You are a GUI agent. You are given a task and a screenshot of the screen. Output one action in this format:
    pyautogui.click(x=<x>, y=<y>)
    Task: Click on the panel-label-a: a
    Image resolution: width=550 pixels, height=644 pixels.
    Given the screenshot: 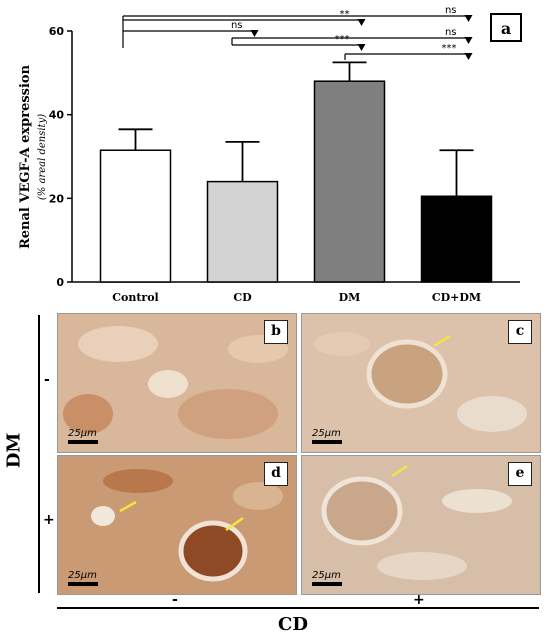 What is the action you would take?
    pyautogui.click(x=506, y=28)
    